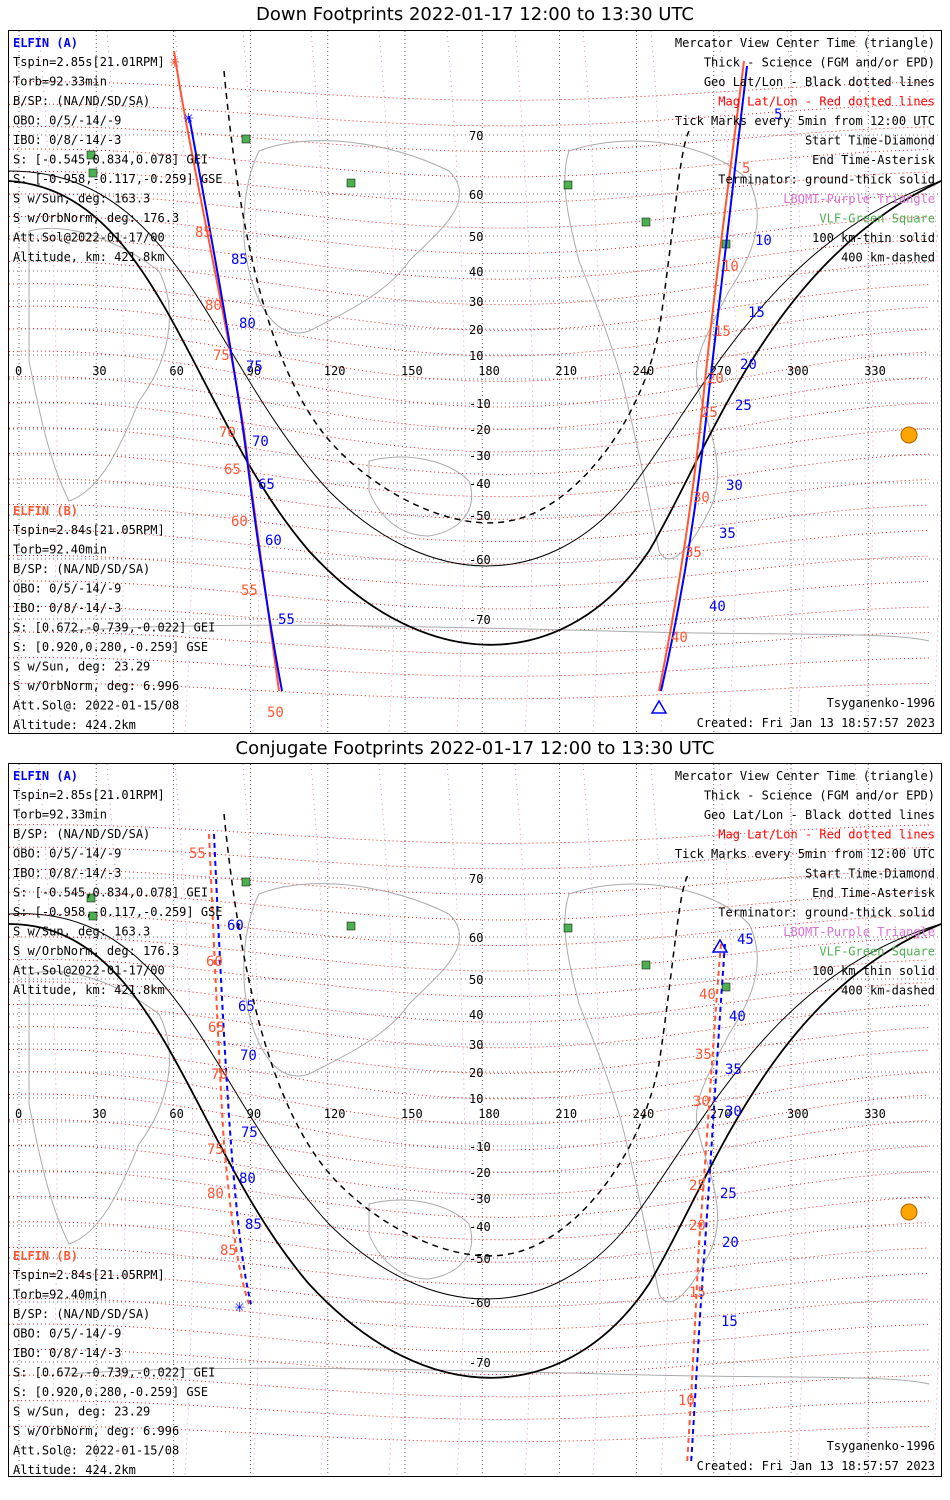 Image resolution: width=950 pixels, height=1500 pixels. I want to click on legend-line: Thick - Science (FGM and/or EPD), so click(819, 796).